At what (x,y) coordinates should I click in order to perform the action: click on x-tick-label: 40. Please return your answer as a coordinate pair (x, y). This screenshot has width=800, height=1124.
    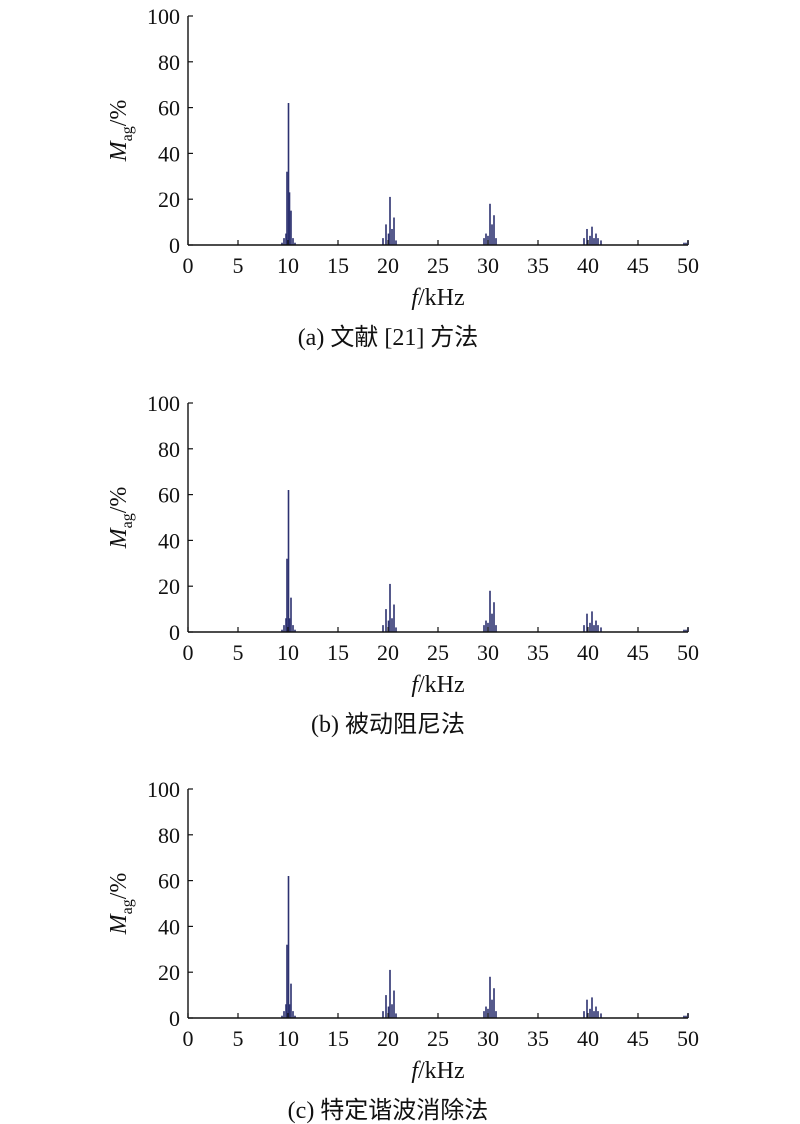
    Looking at the image, I should click on (588, 652).